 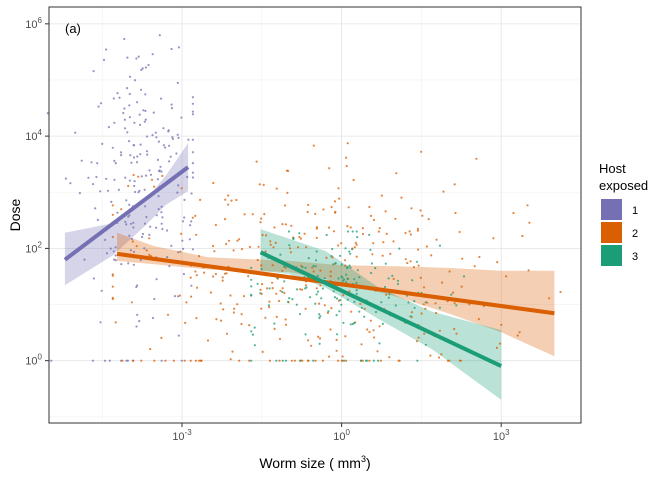 I want to click on legend-keys: 1 2 3, so click(x=619, y=232).